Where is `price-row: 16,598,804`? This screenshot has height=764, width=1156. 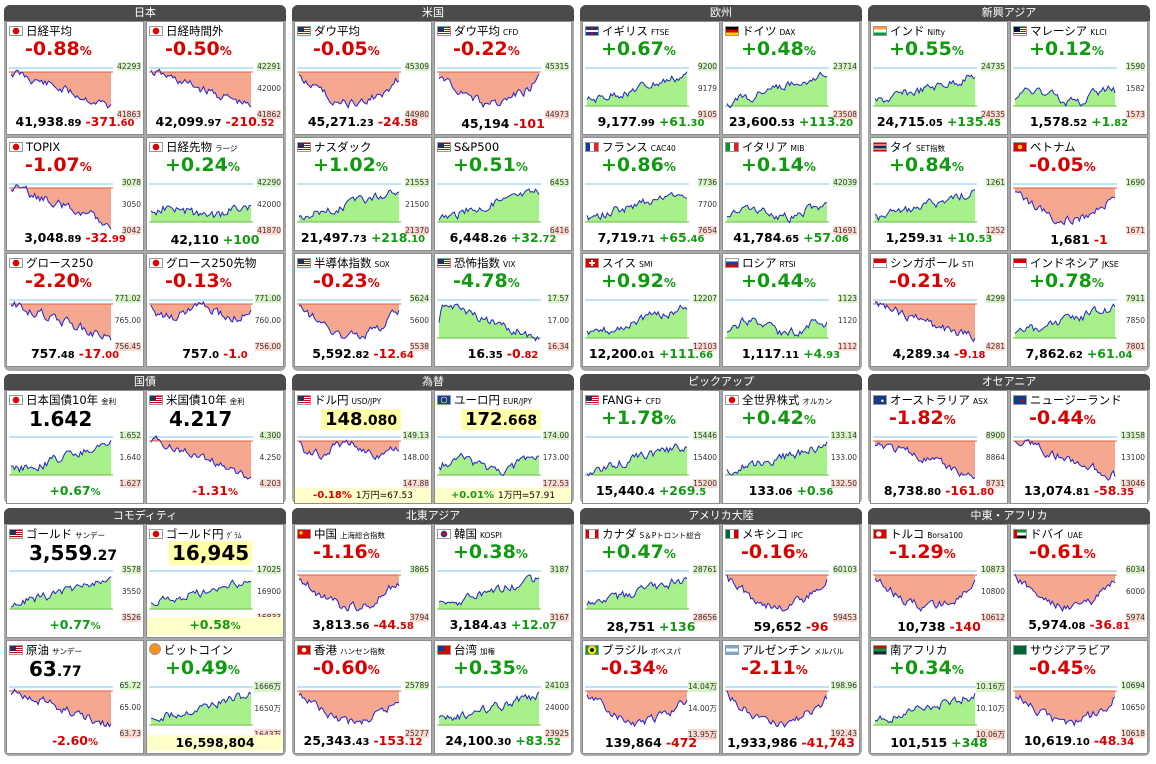
price-row: 16,598,804 is located at coordinates (215, 743).